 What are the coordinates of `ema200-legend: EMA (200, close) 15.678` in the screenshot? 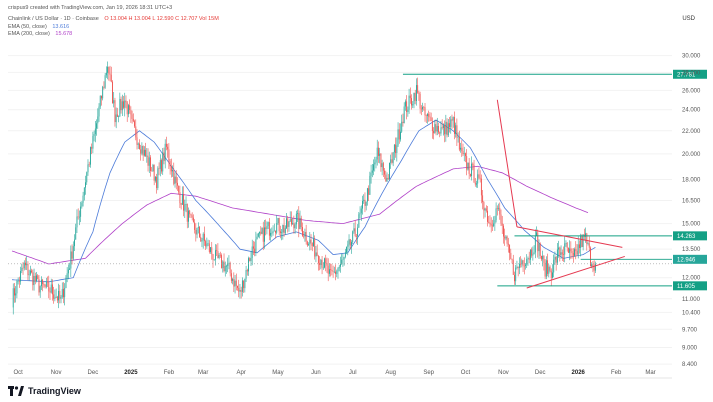 It's located at (42, 34).